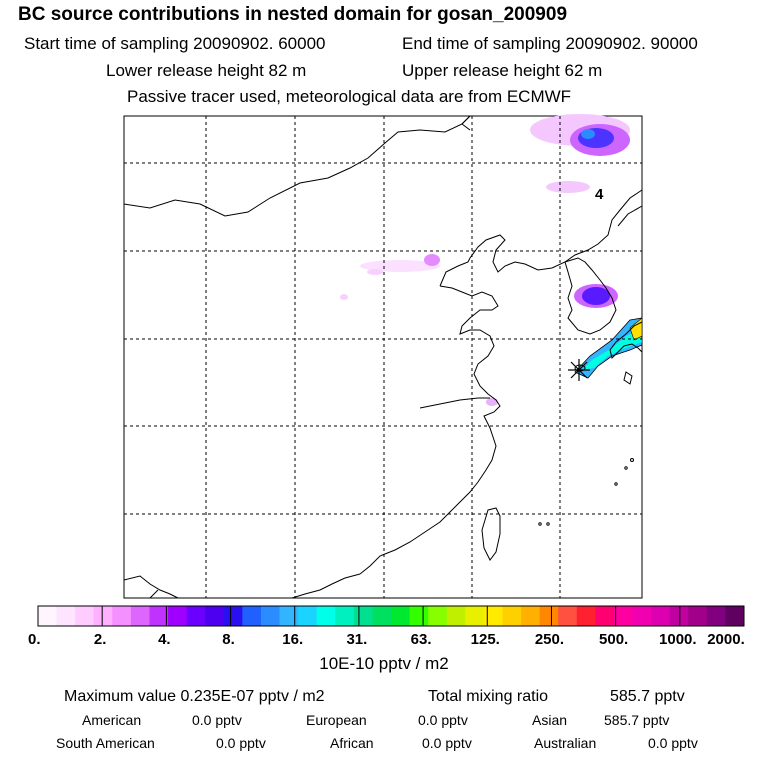 This screenshot has height=768, width=768. Describe the element at coordinates (336, 720) in the screenshot. I see `region-name: European` at that location.